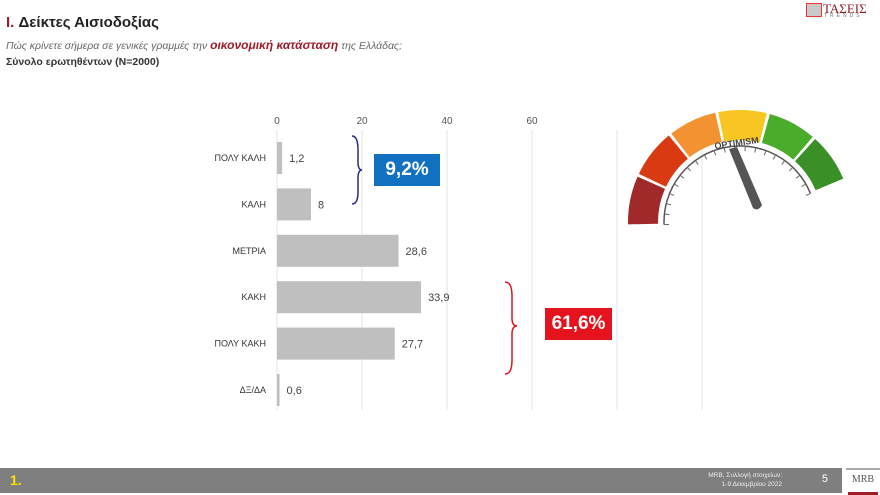 This screenshot has width=880, height=495. Describe the element at coordinates (745, 178) in the screenshot. I see `gauge-needle` at that location.